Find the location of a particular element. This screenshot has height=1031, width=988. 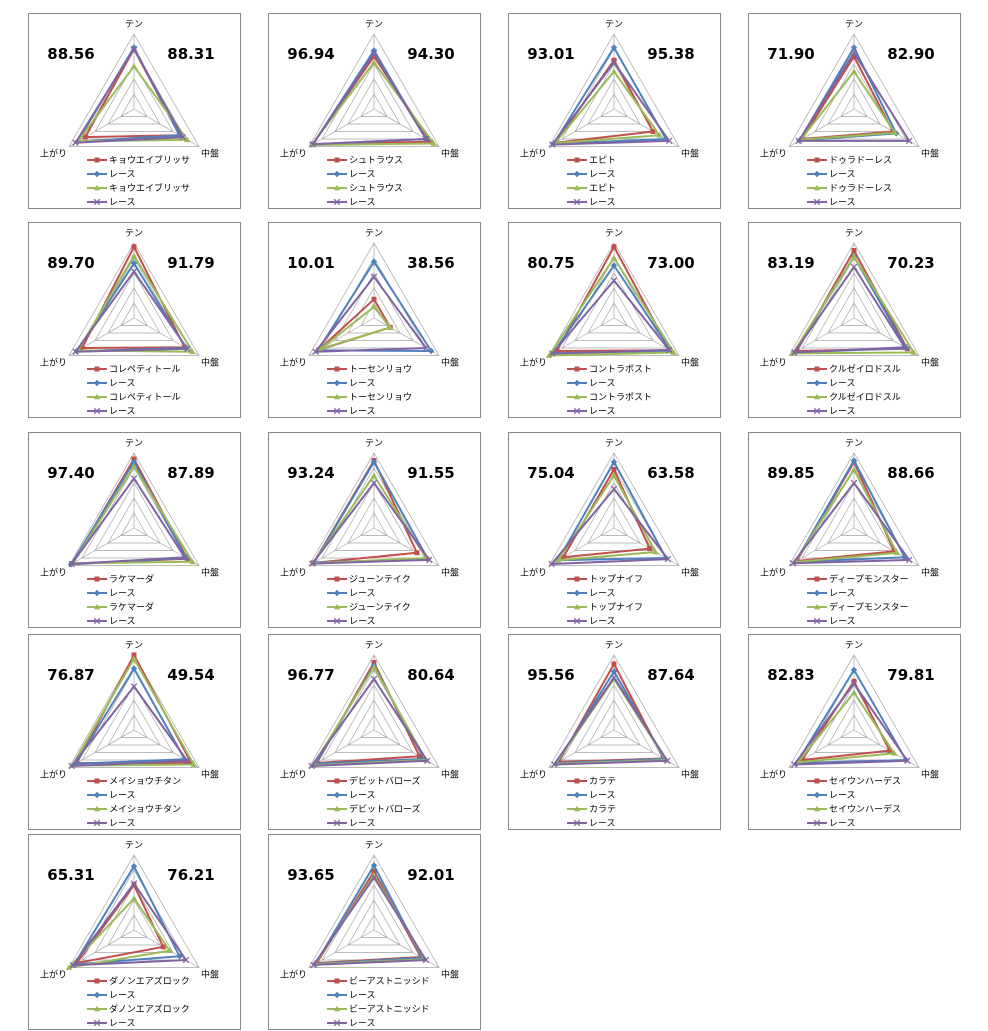

legend-entry-label: コレペティトール is located at coordinates (144, 397).